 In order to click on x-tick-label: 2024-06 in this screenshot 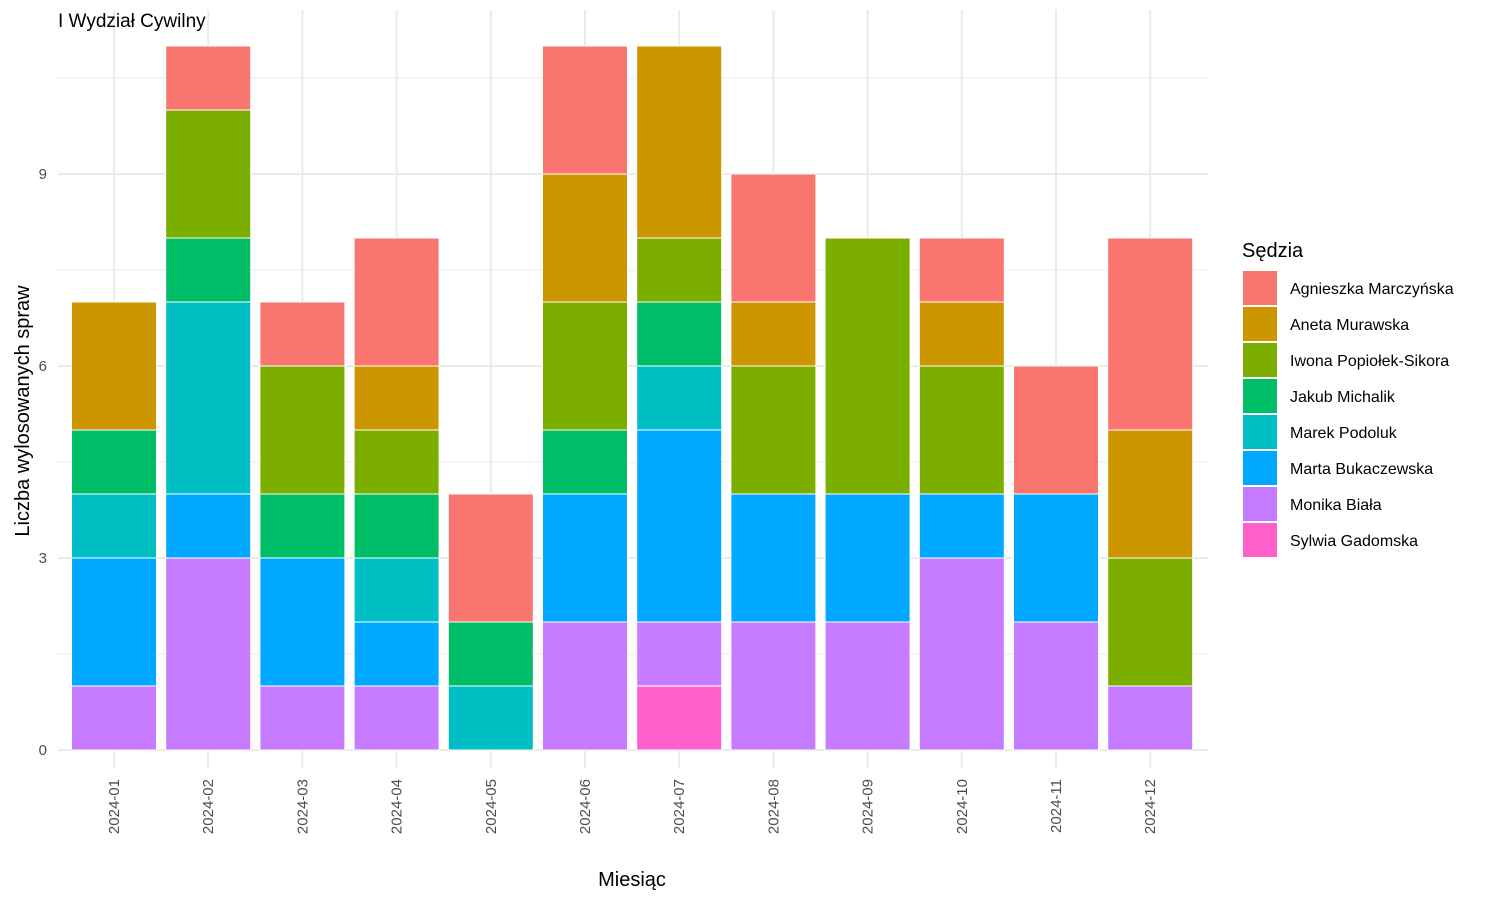, I will do `click(585, 806)`.